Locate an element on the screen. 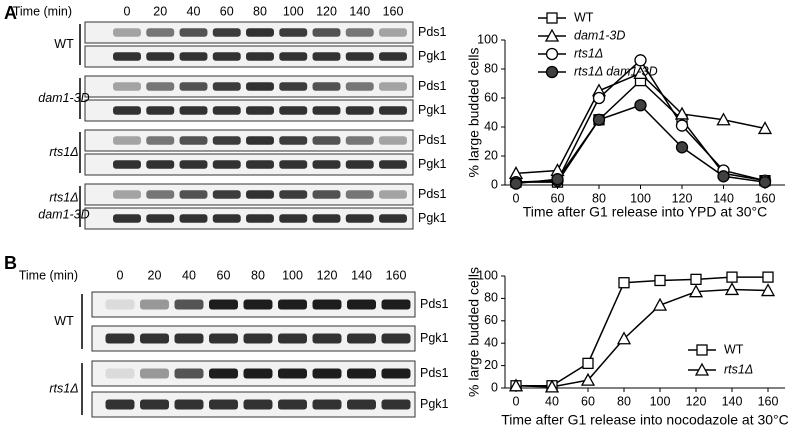 Image resolution: width=792 pixels, height=430 pixels. x-tick-label: 140 is located at coordinates (723, 198).